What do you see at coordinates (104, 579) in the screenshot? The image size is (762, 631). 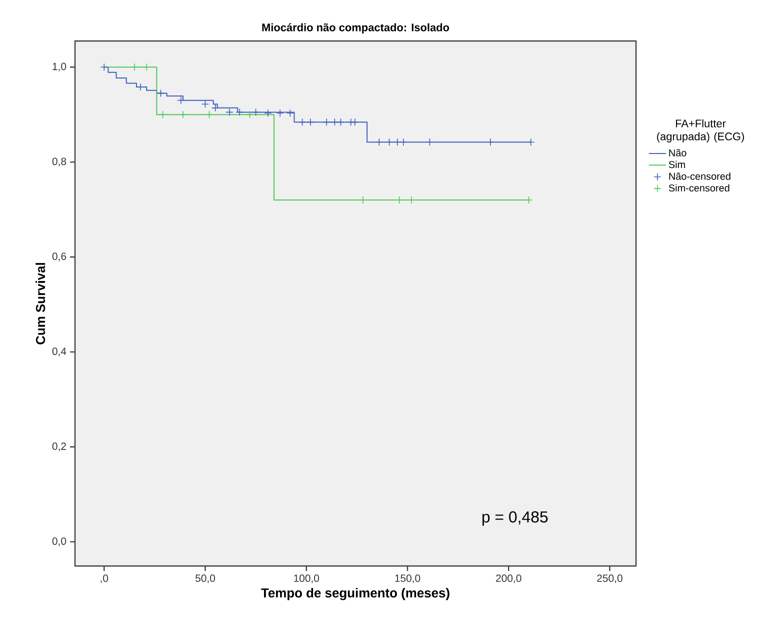 I see `x-tick-label: ,0` at bounding box center [104, 579].